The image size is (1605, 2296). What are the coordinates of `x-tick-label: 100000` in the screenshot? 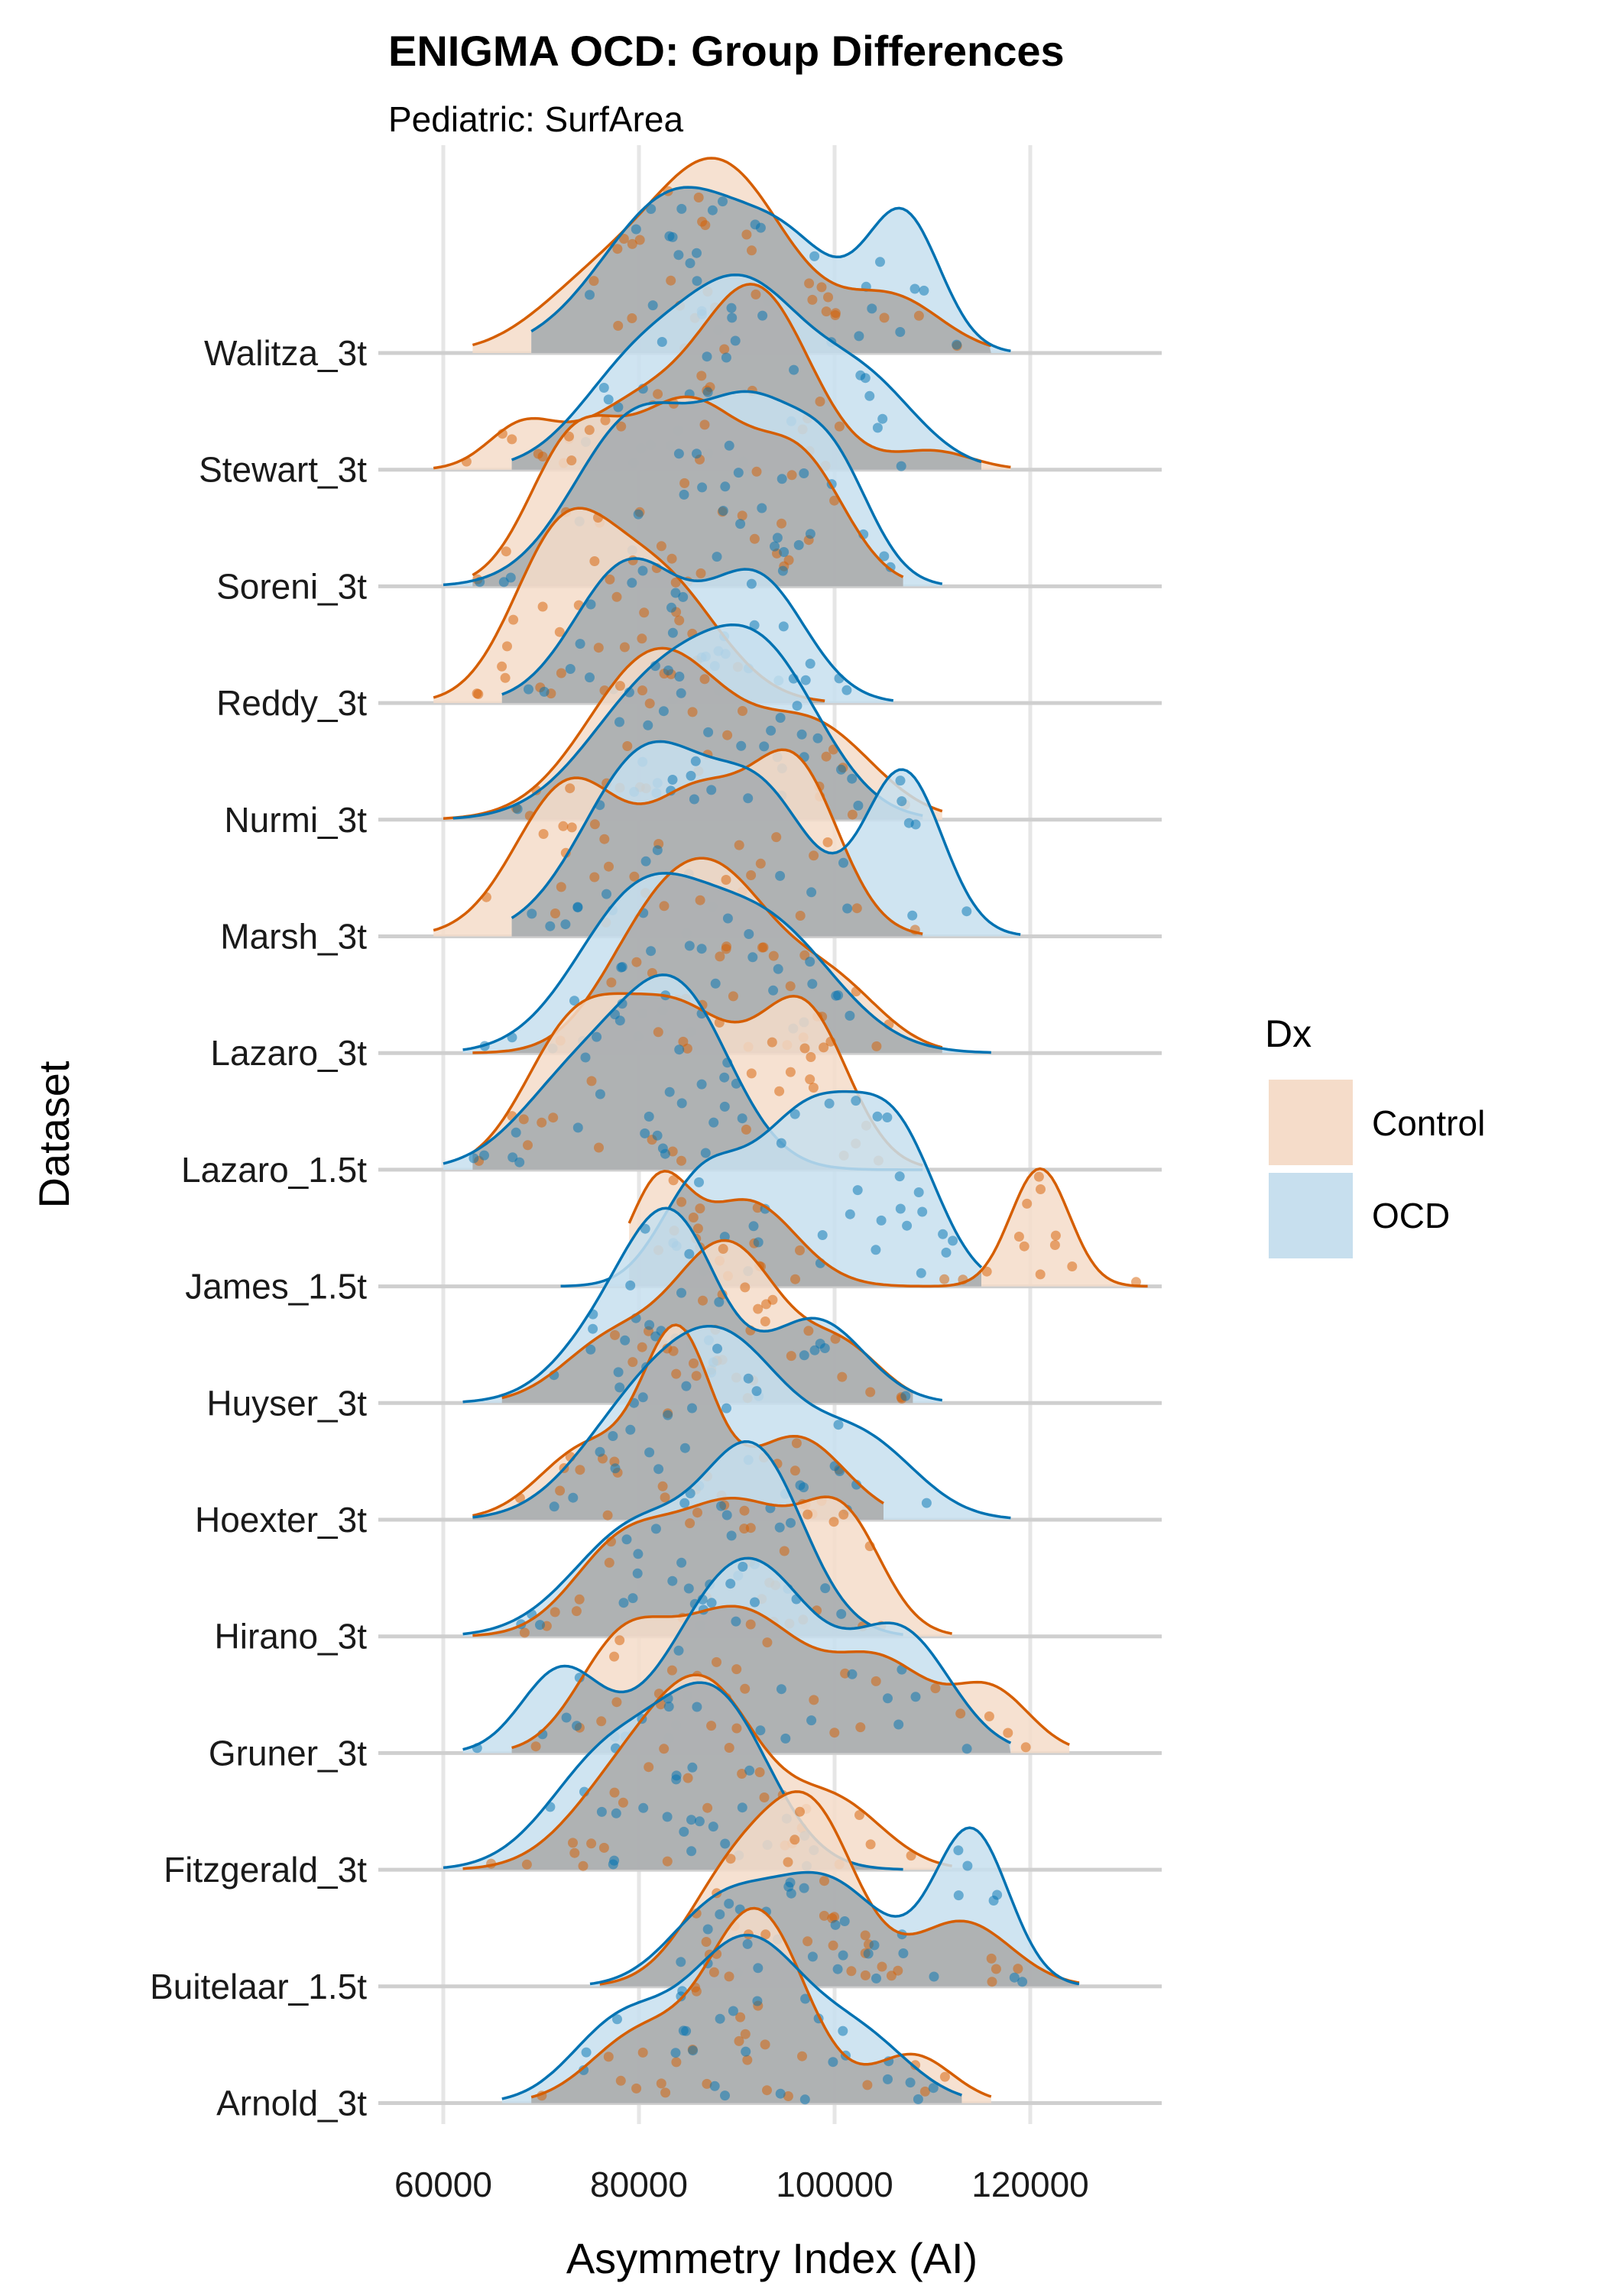 It's located at (834, 2184).